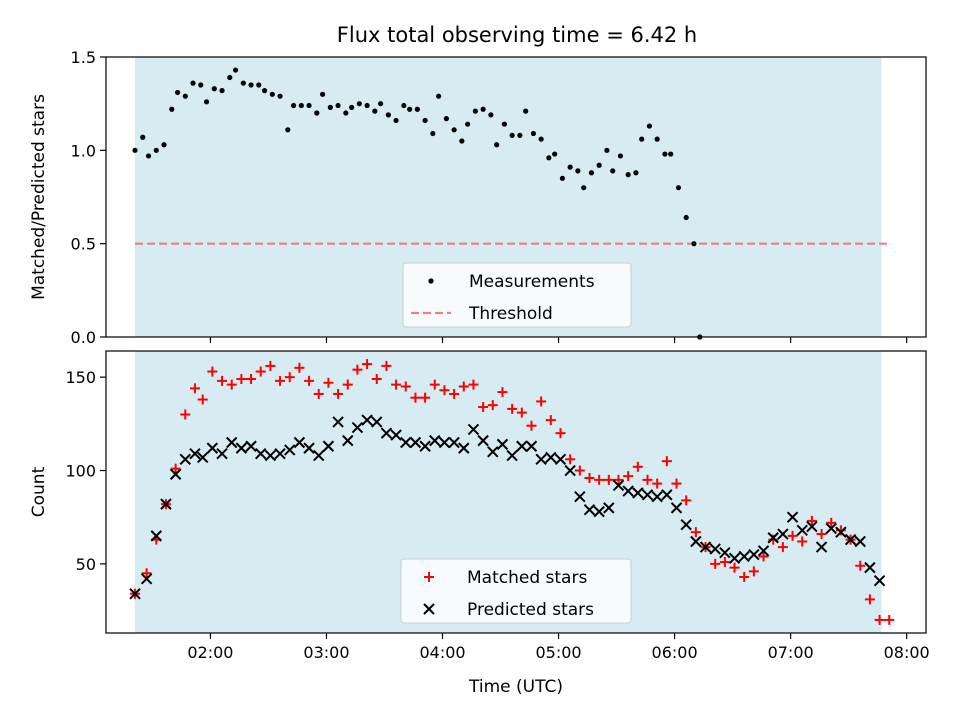 This screenshot has width=960, height=720. What do you see at coordinates (80, 377) in the screenshot?
I see `y-tick-label: 150` at bounding box center [80, 377].